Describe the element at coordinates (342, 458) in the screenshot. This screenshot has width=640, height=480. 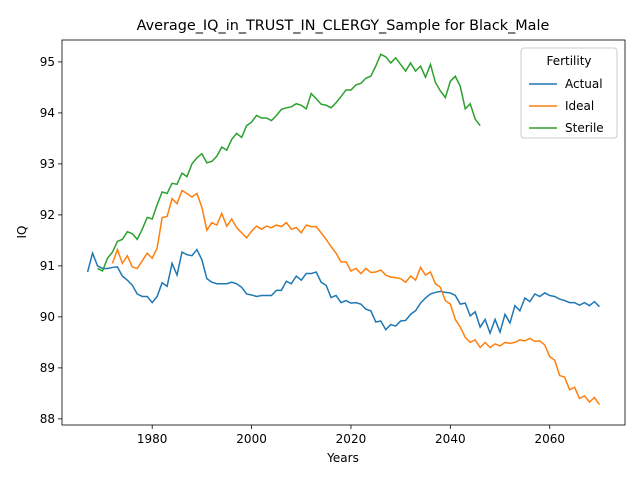
I see `x-axis-label: Years` at that location.